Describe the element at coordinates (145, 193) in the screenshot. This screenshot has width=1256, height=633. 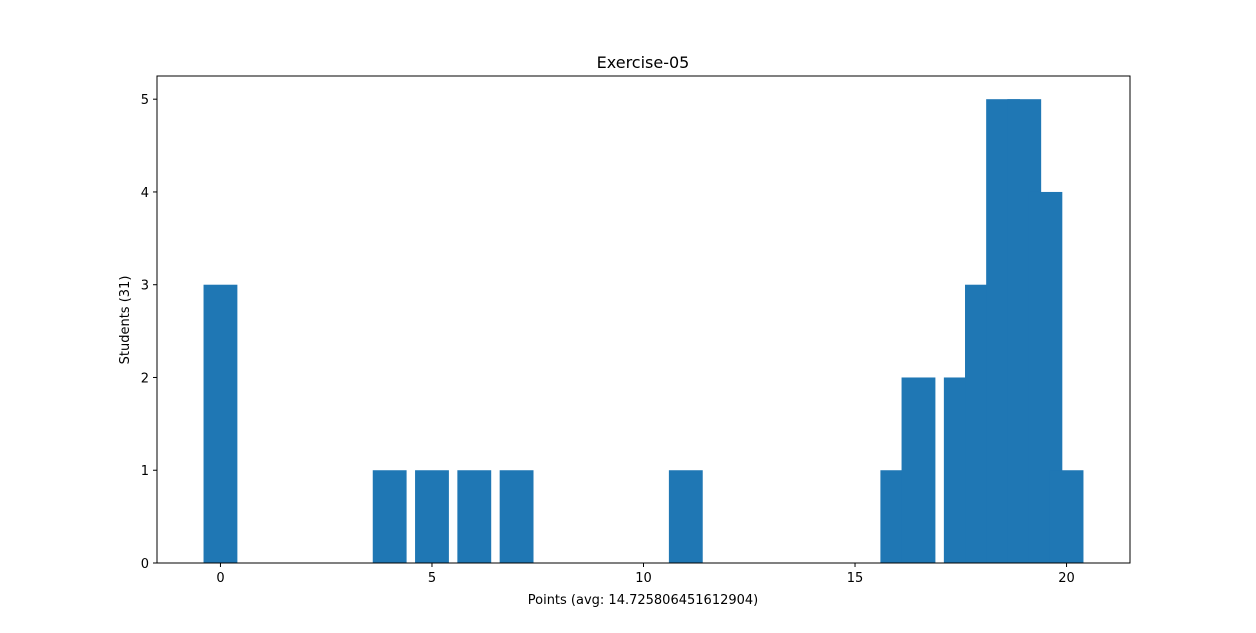
I see `y-tick-label-4: 4` at that location.